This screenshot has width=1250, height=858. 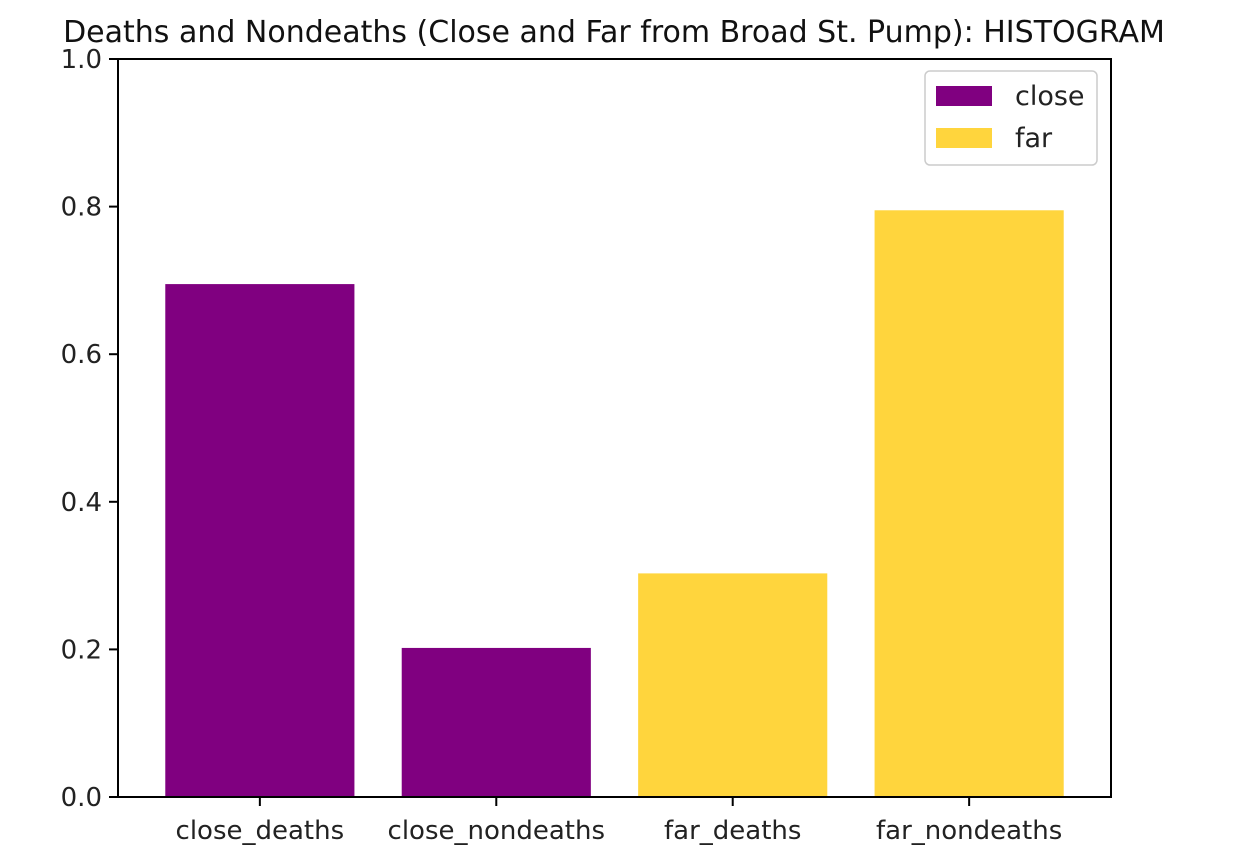 What do you see at coordinates (260, 831) in the screenshot?
I see `x-tick-label: close_deaths` at bounding box center [260, 831].